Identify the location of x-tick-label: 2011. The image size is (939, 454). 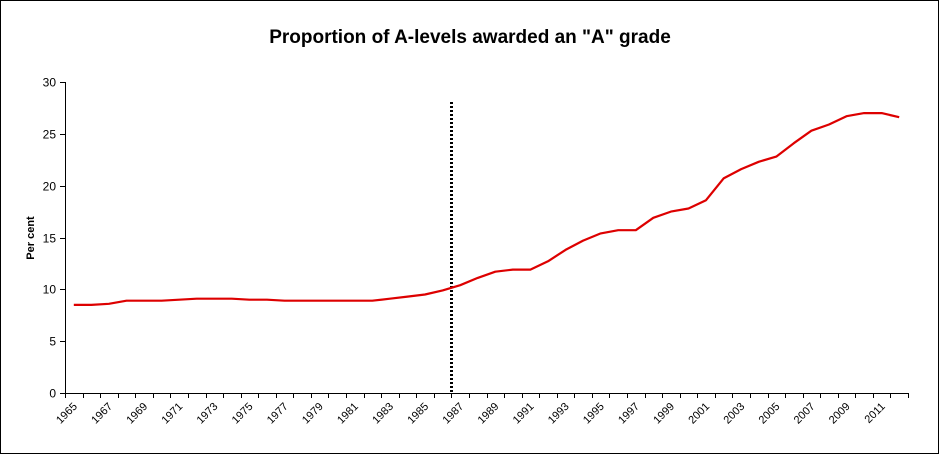
(875, 413).